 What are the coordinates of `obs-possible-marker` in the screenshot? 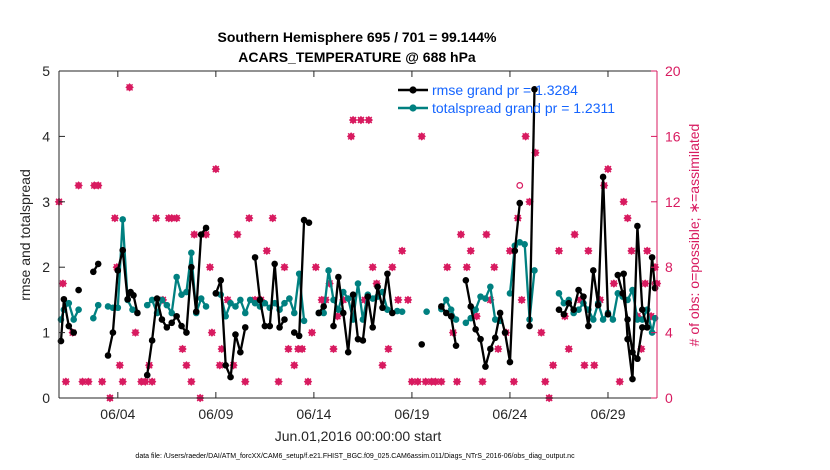 It's located at (520, 185).